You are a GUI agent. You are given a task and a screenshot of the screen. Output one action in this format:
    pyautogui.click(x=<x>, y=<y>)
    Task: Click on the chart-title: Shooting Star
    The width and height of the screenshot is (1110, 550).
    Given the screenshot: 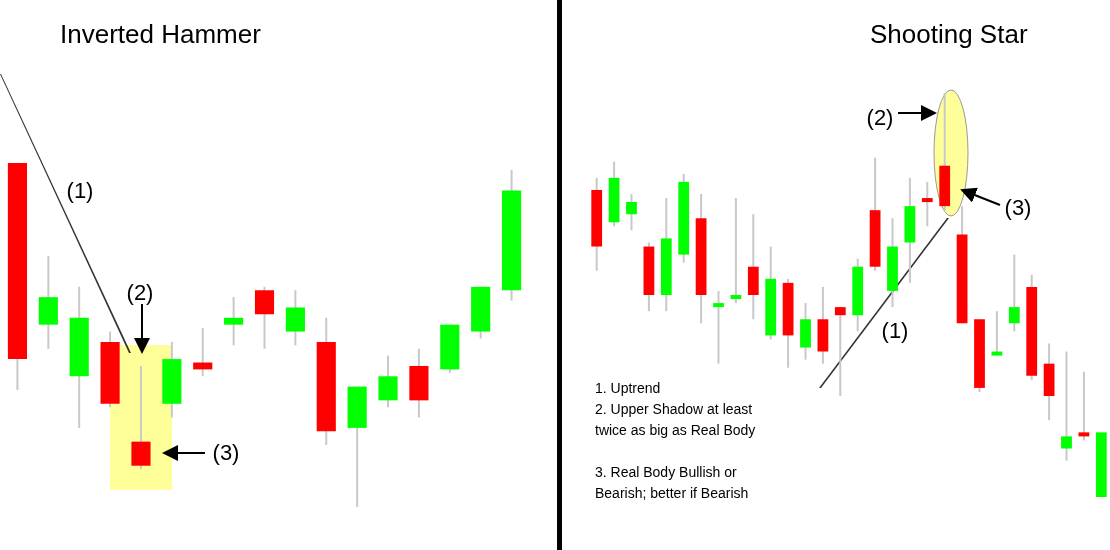 What is the action you would take?
    pyautogui.click(x=949, y=34)
    